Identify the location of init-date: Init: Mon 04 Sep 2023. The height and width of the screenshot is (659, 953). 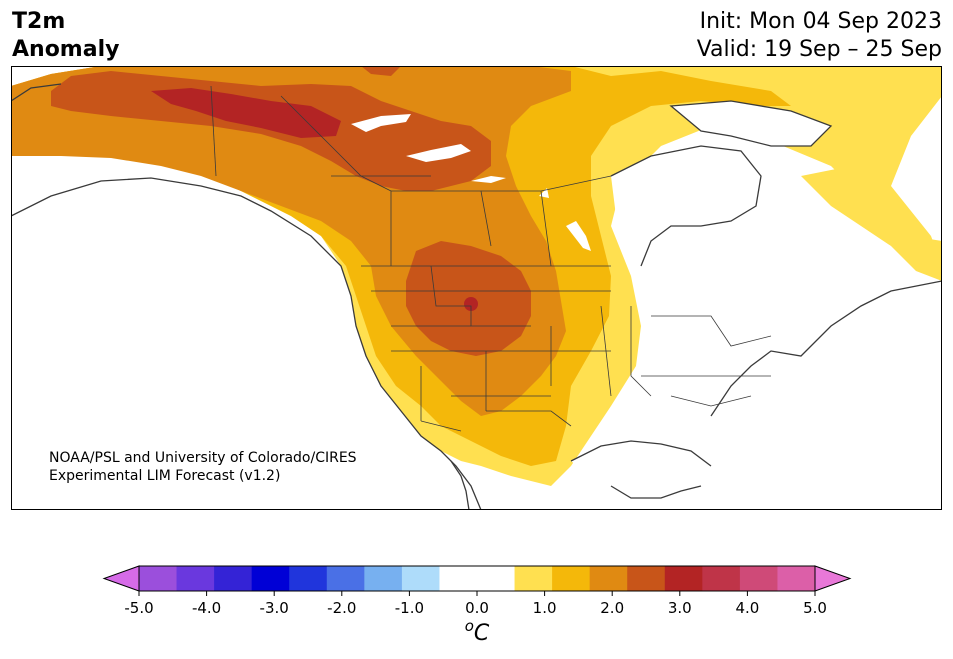
(820, 21).